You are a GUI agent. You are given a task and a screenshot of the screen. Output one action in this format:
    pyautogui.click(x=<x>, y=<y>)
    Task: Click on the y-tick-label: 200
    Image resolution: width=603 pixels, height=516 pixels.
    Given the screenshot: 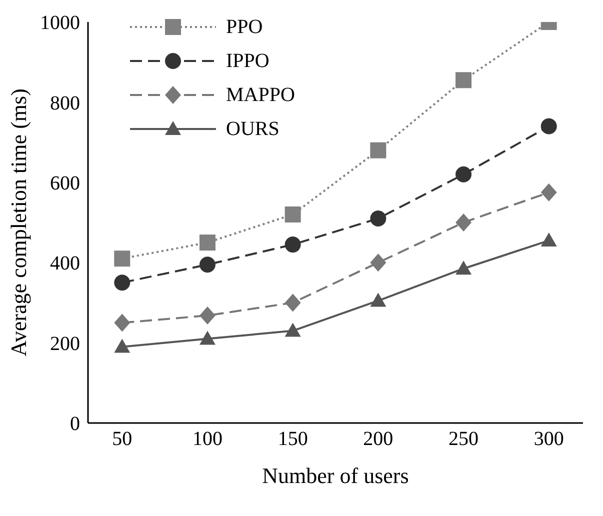 What is the action you would take?
    pyautogui.click(x=65, y=343)
    